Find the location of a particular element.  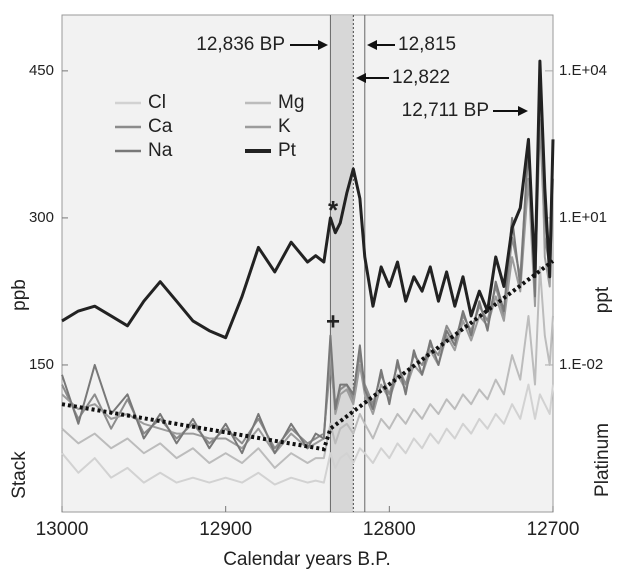

y2-axis-label: ppt is located at coordinates (602, 299).